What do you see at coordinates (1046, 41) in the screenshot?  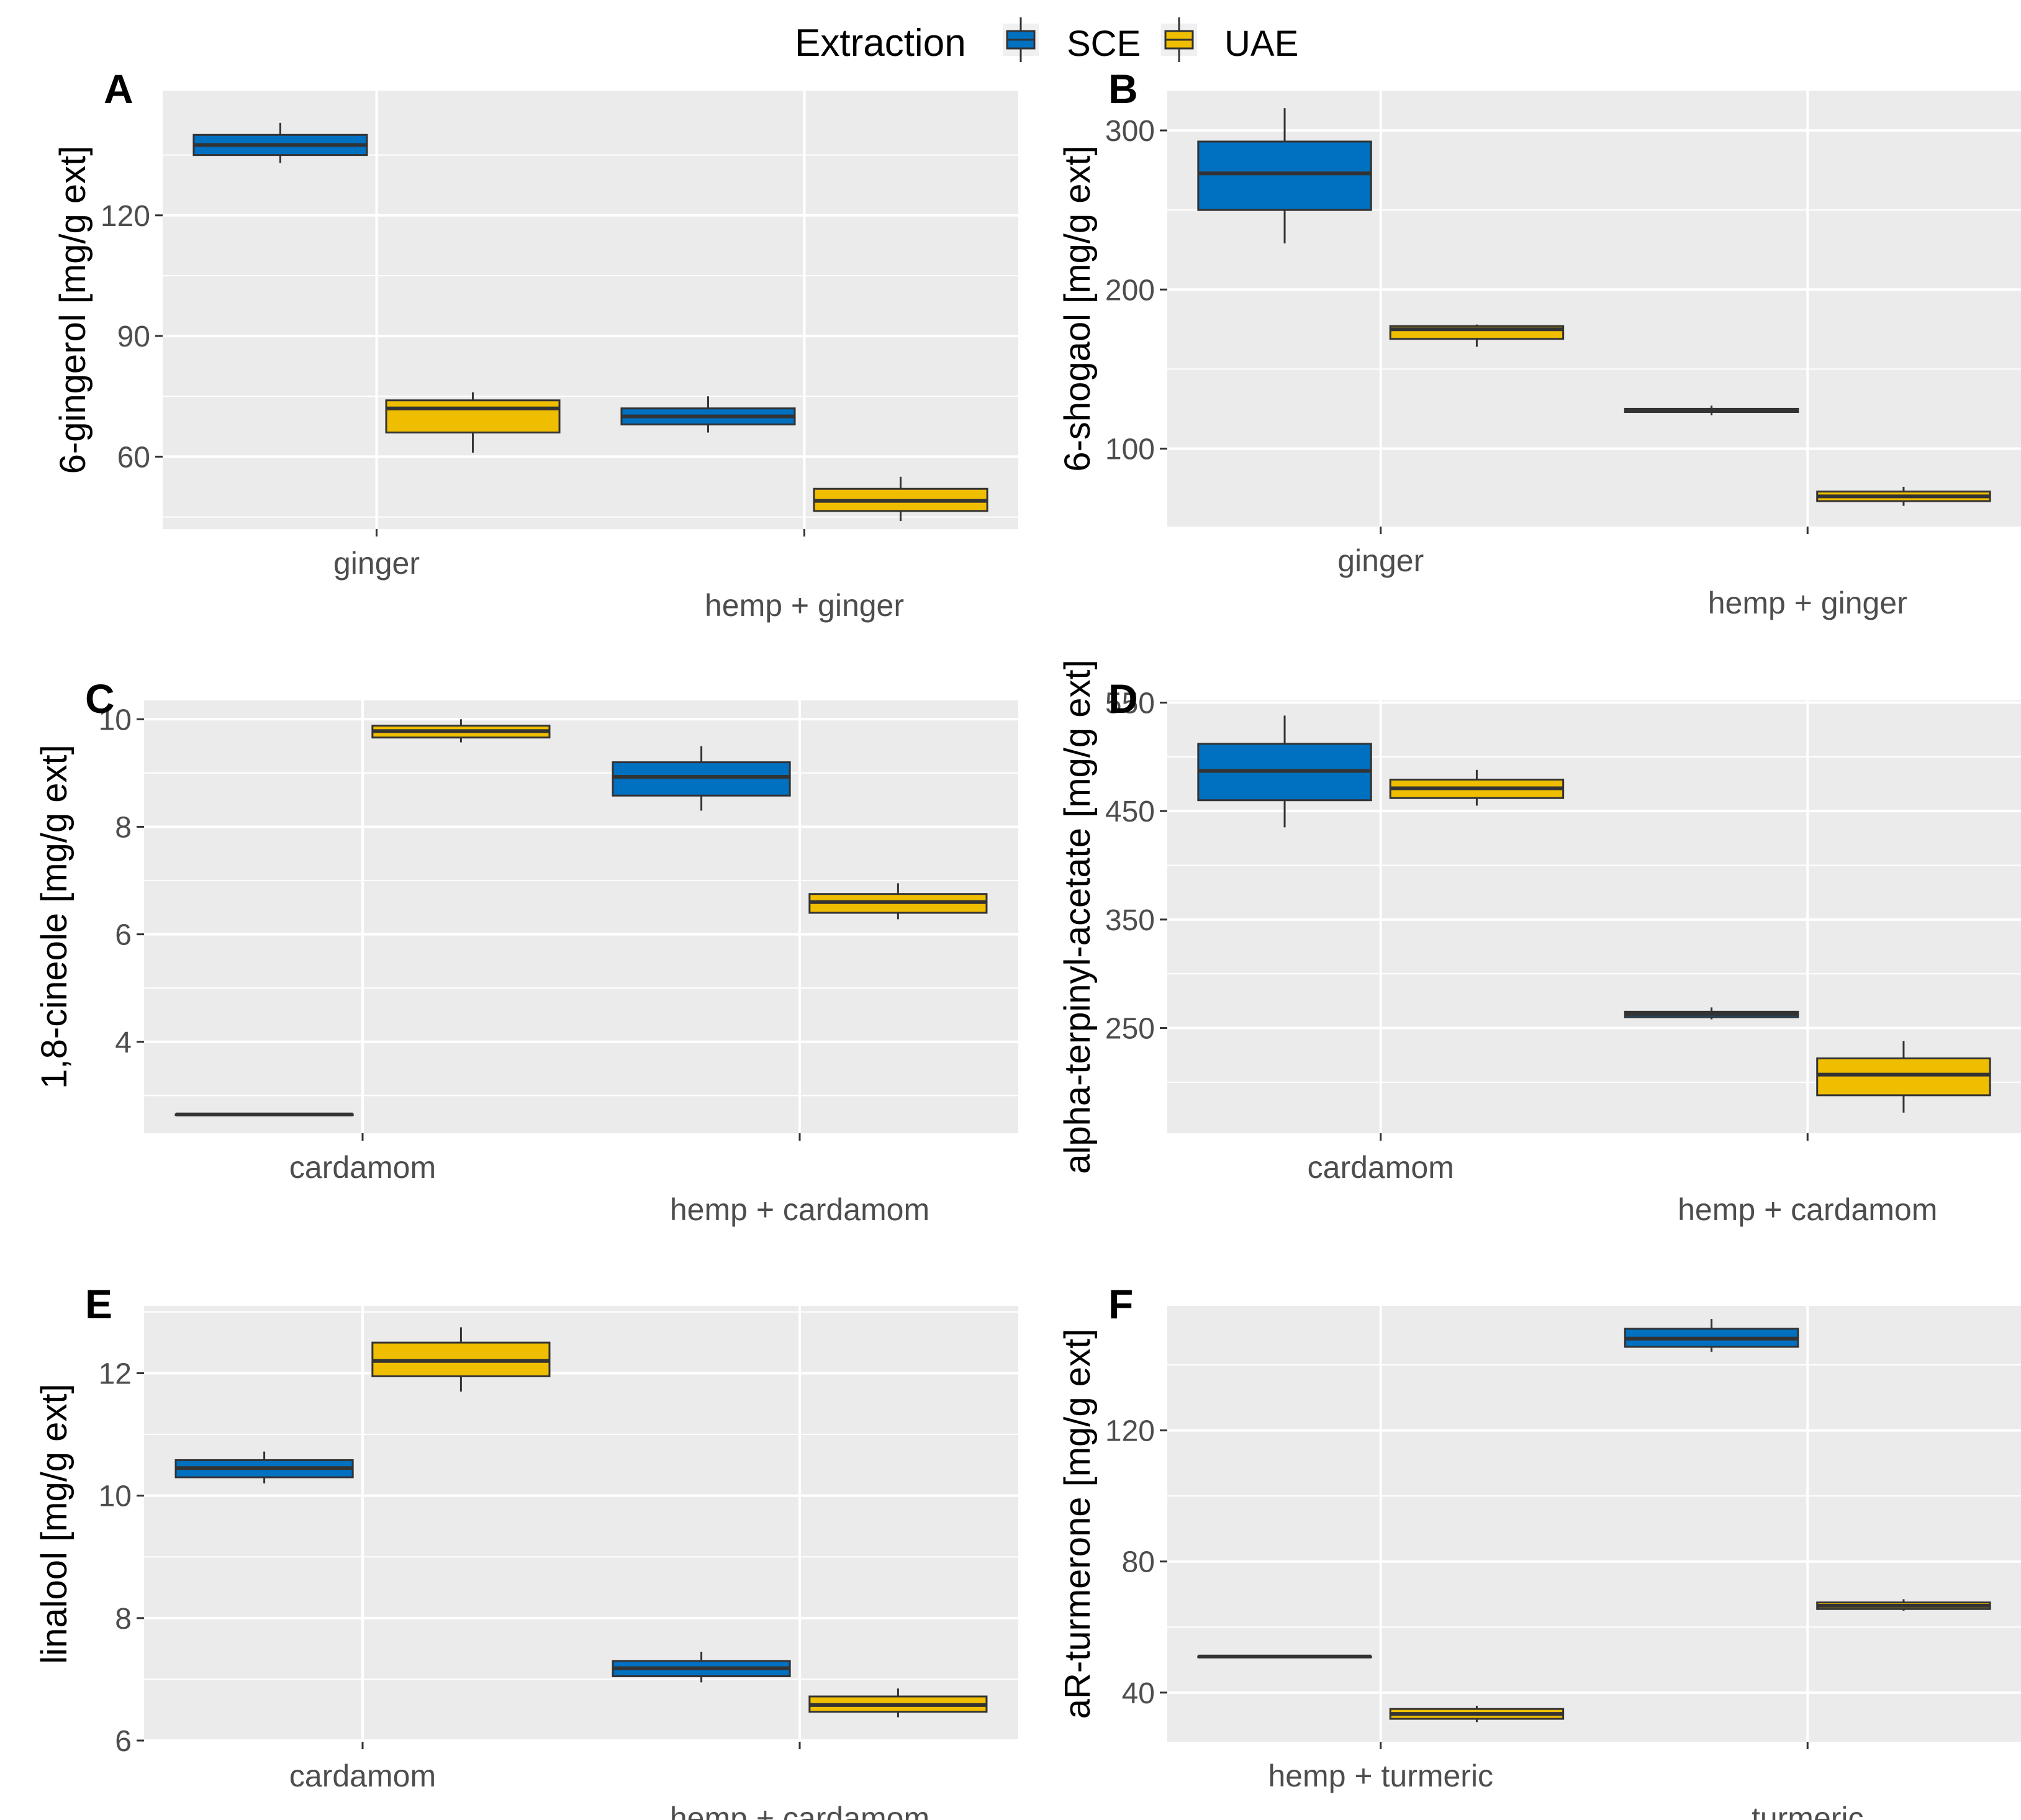 I see `legend: Extraction SCE UAE` at bounding box center [1046, 41].